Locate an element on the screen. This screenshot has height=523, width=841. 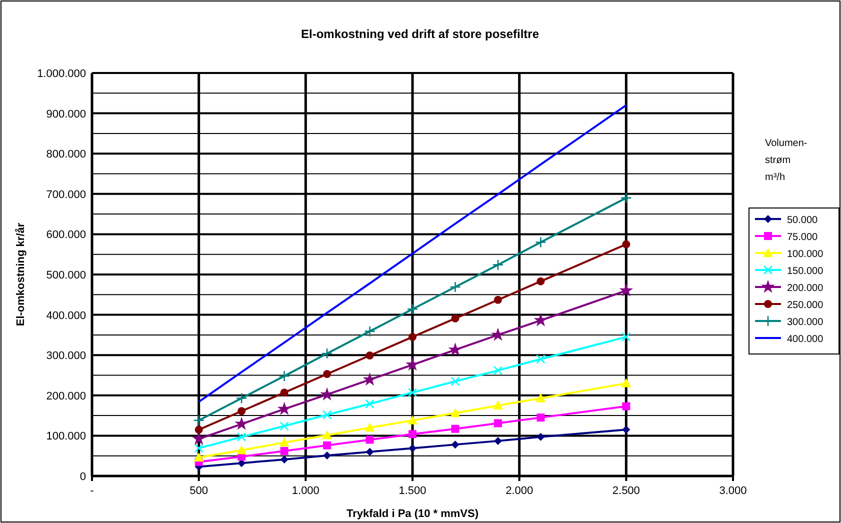
legend-label: 50.000 is located at coordinates (802, 220).